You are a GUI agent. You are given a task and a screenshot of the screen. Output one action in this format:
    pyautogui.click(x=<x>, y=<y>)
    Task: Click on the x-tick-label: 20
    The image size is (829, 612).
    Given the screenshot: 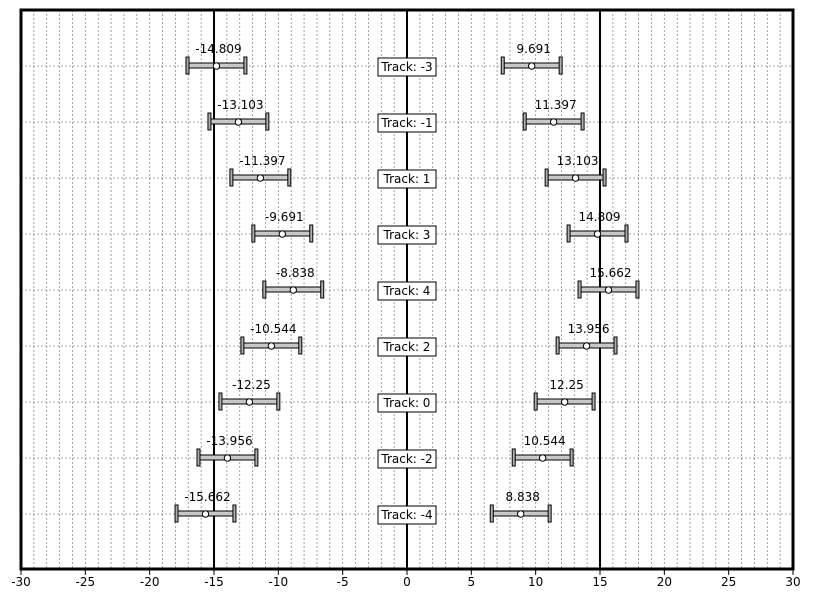 What is the action you would take?
    pyautogui.click(x=664, y=582)
    